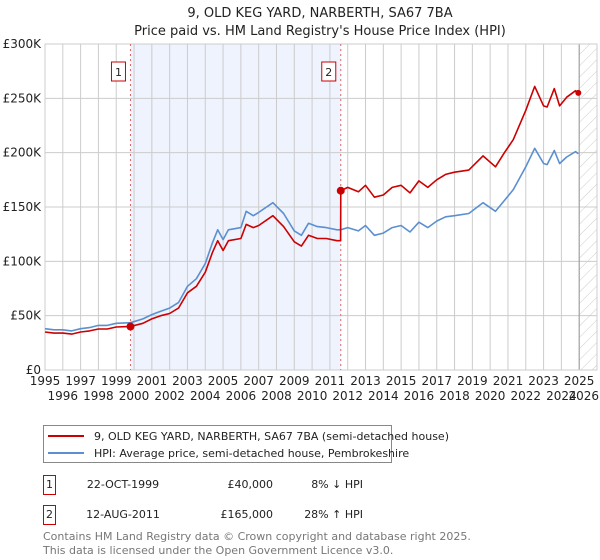 The height and width of the screenshot is (560, 600). I want to click on y-tick-label: £0, so click(33, 370).